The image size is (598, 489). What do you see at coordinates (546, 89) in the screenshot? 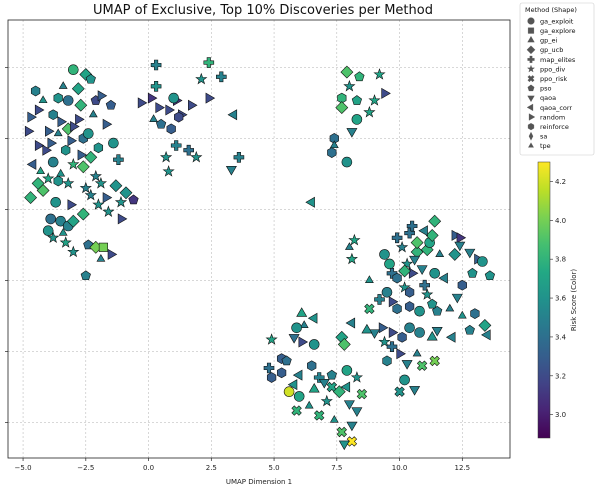
I see `legend-label: pso` at bounding box center [546, 89].